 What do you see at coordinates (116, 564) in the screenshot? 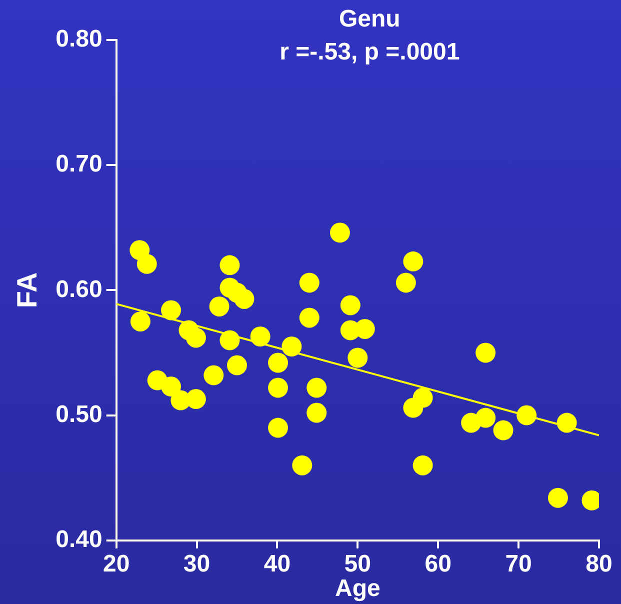
I see `x-tick-label: 20` at bounding box center [116, 564].